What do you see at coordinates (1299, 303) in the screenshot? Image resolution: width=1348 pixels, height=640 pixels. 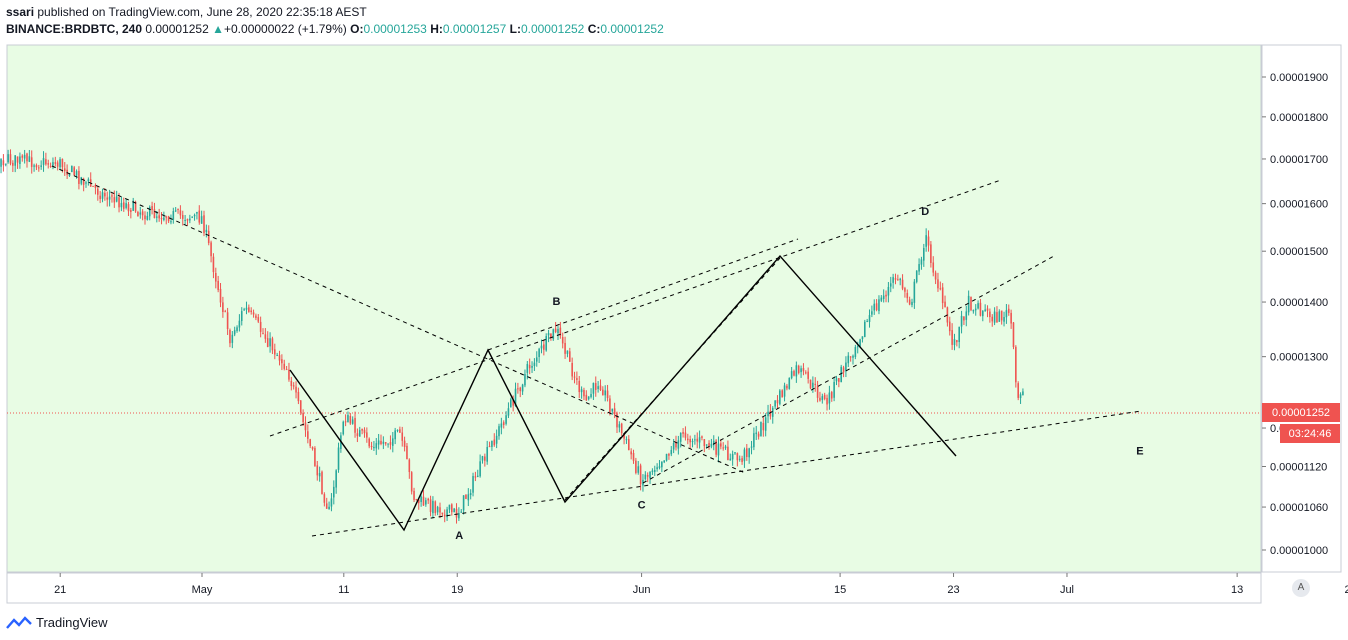 I see `price-tick-label: 0.00001400` at bounding box center [1299, 303].